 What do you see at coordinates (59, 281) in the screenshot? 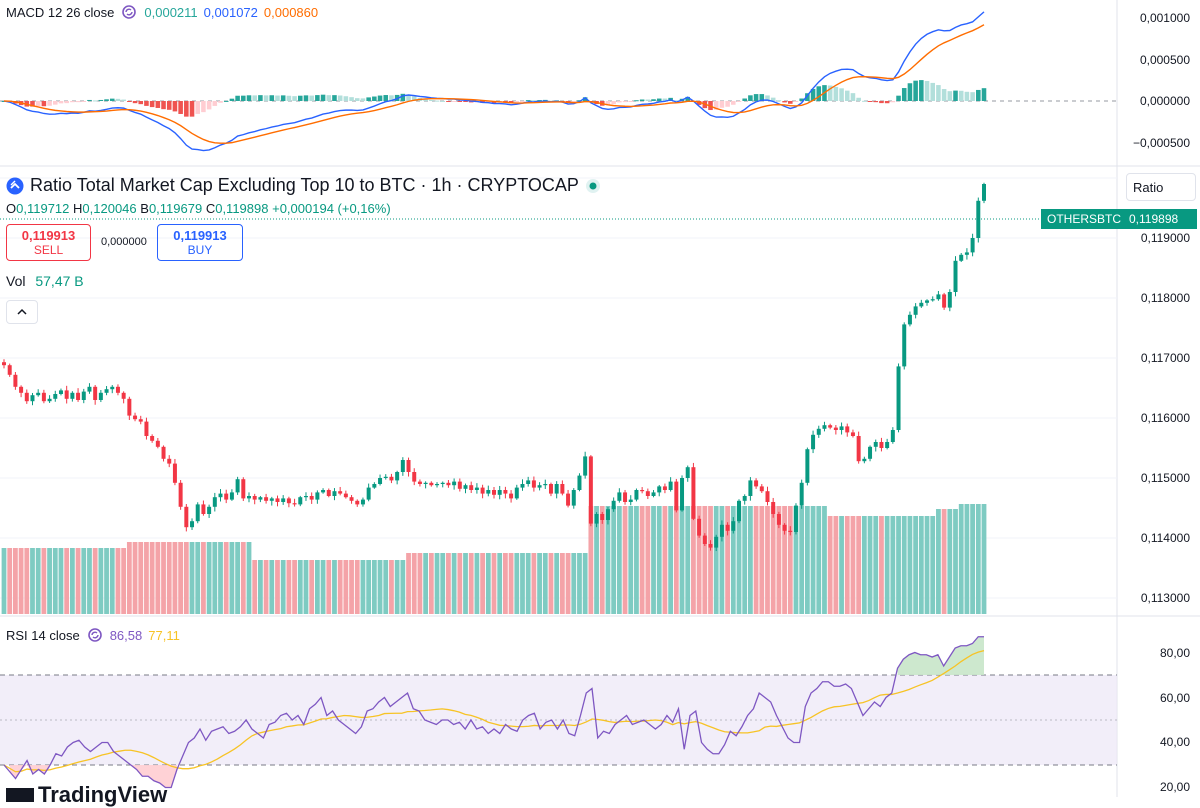
I see `volume-value: 57,47 B` at bounding box center [59, 281].